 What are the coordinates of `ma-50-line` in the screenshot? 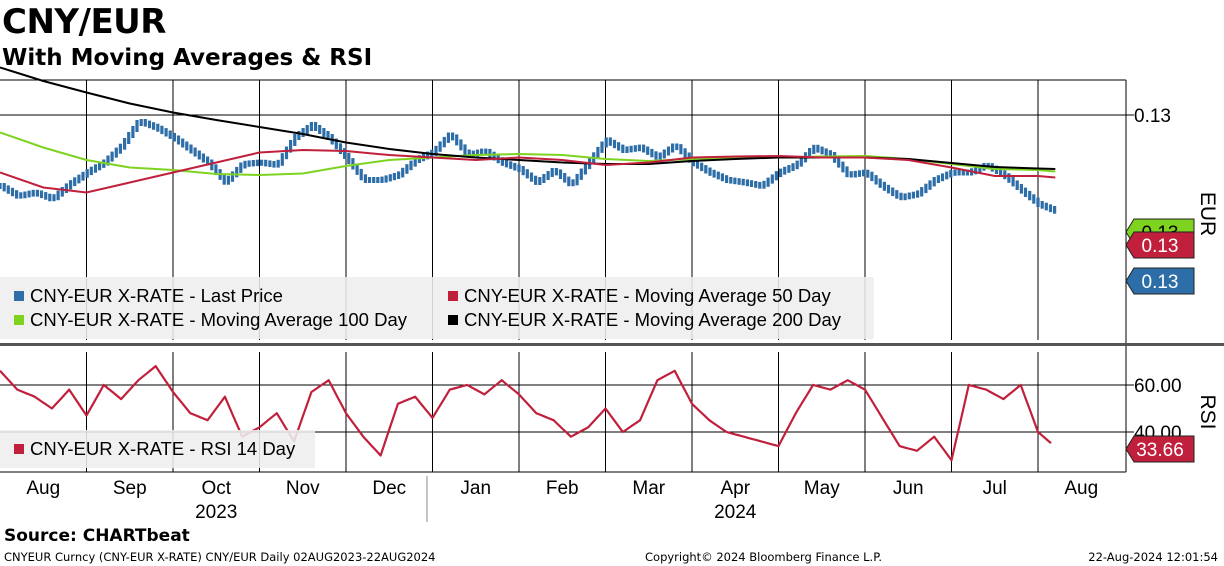 It's located at (528, 171).